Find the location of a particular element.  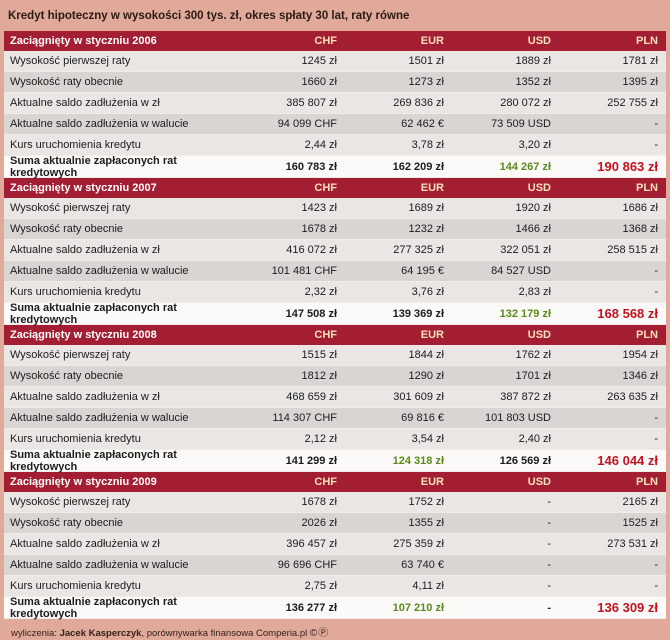

cell-value: 1423 zł is located at coordinates (319, 208).